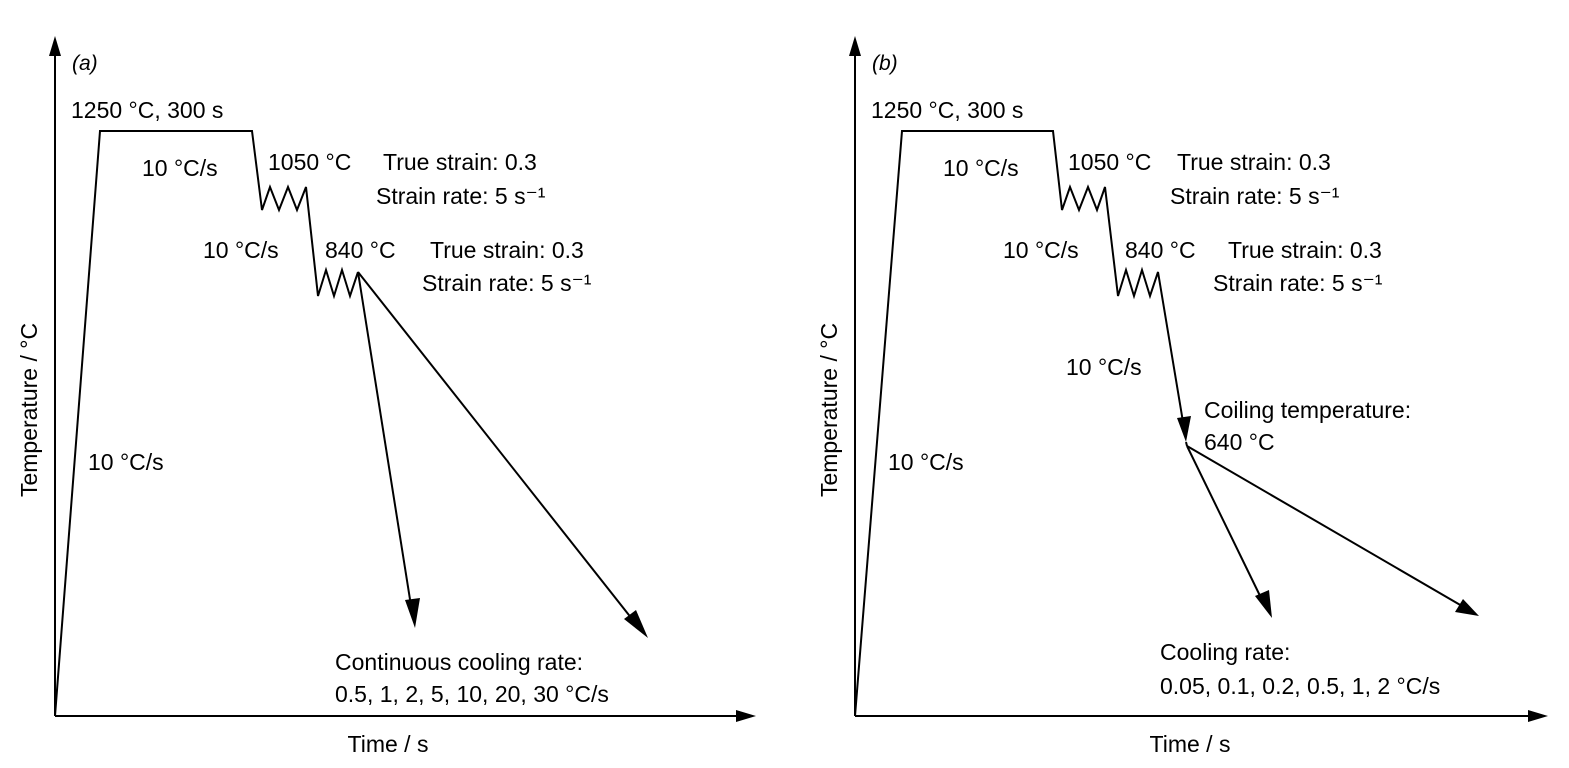 This screenshot has height=768, width=1569. Describe the element at coordinates (507, 283) in the screenshot. I see `def2-rate-label-a: Strain rate: 5 s⁻¹` at that location.